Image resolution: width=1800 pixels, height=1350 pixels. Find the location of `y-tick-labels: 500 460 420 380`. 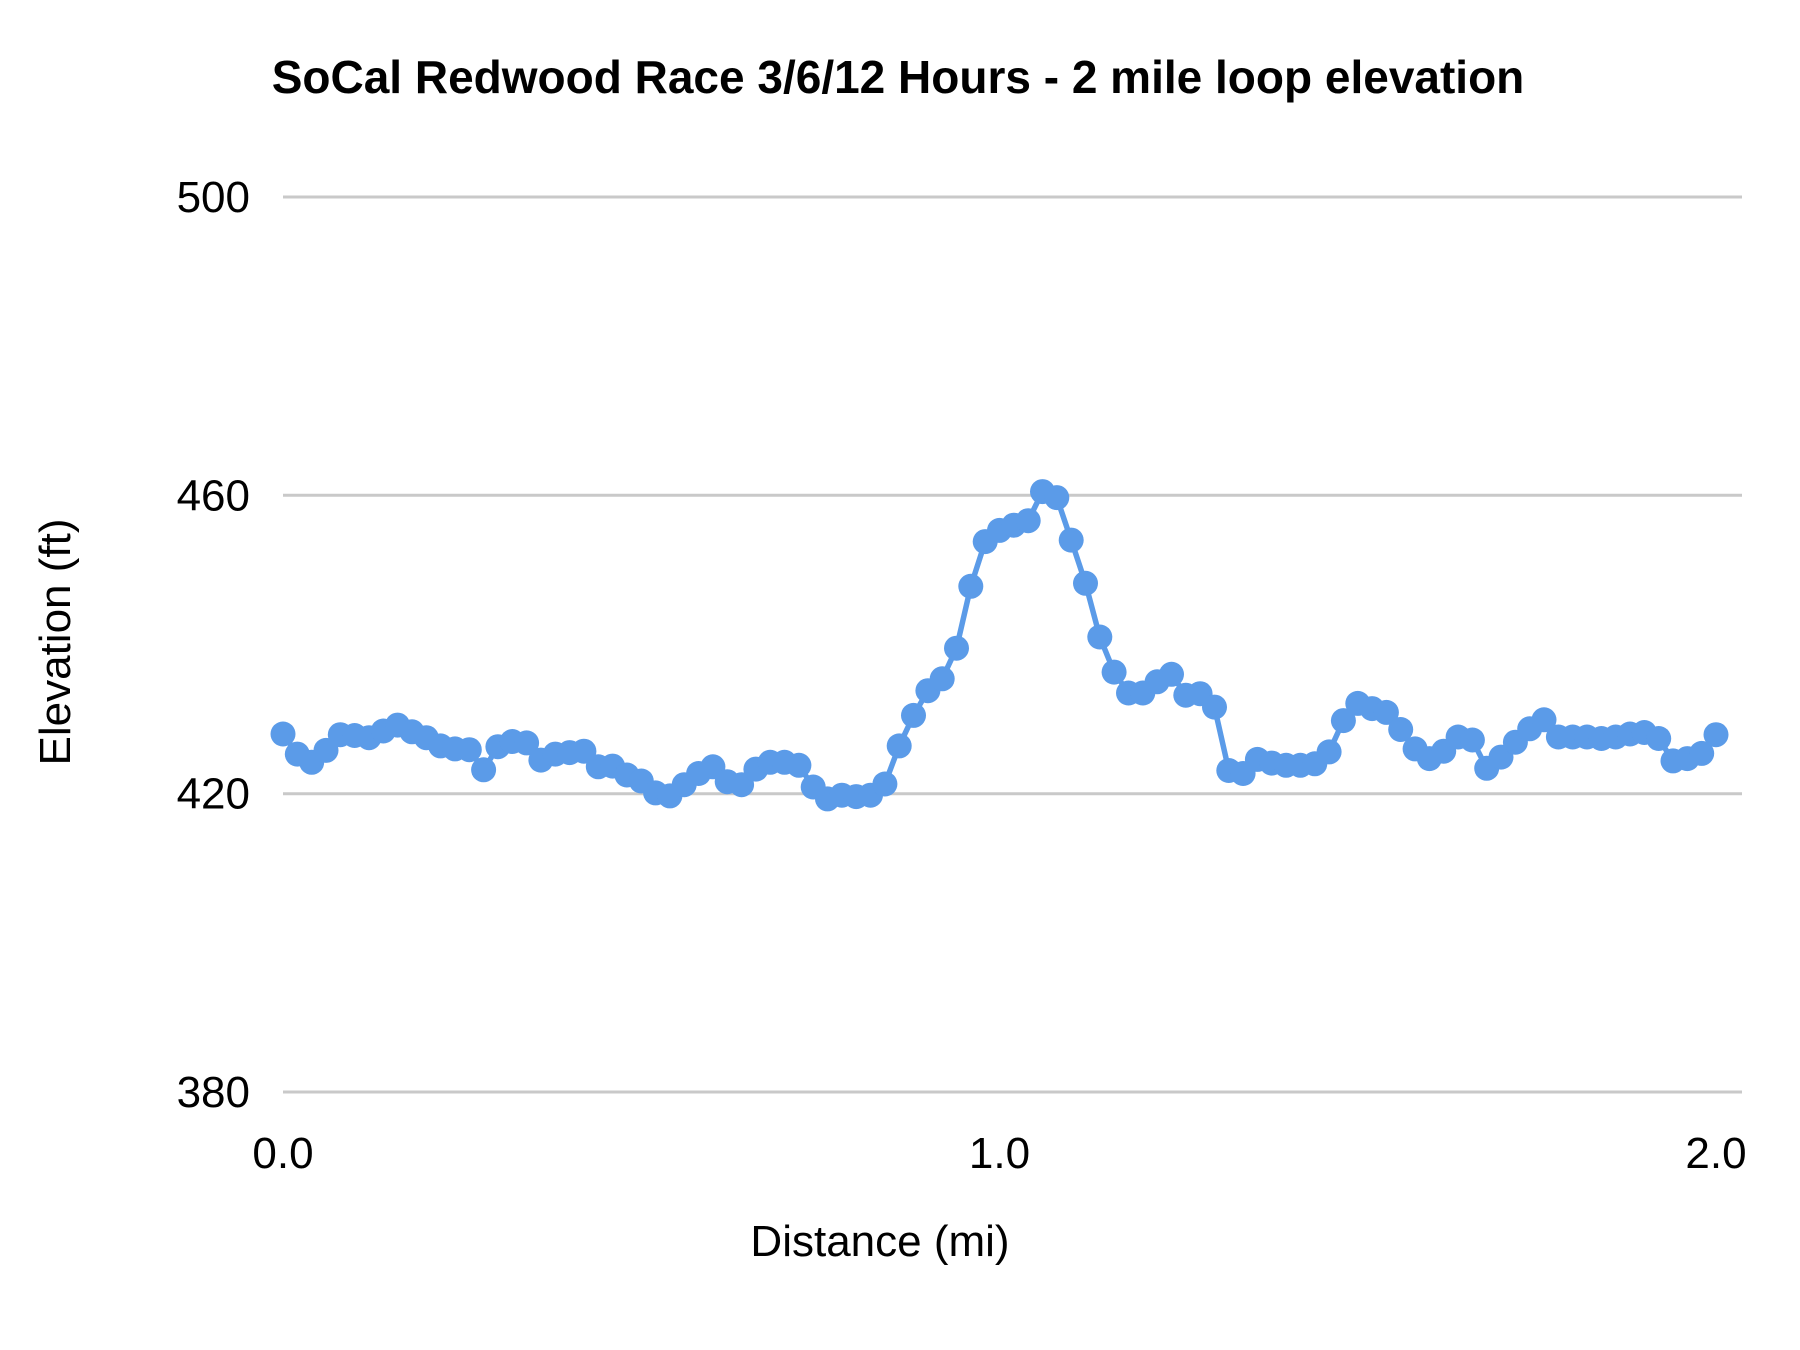

y-tick-labels: 500 460 420 380 is located at coordinates (213, 645).